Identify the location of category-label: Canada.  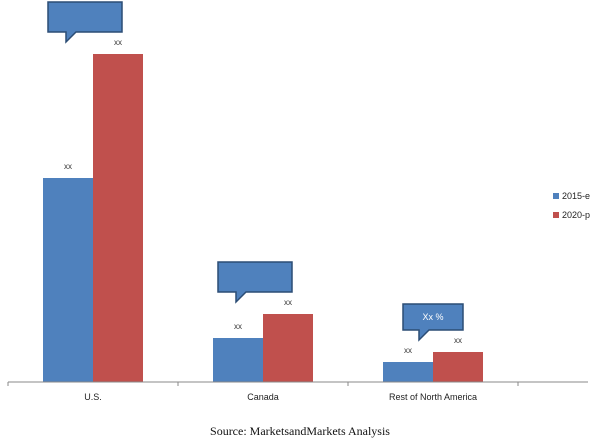
(263, 397).